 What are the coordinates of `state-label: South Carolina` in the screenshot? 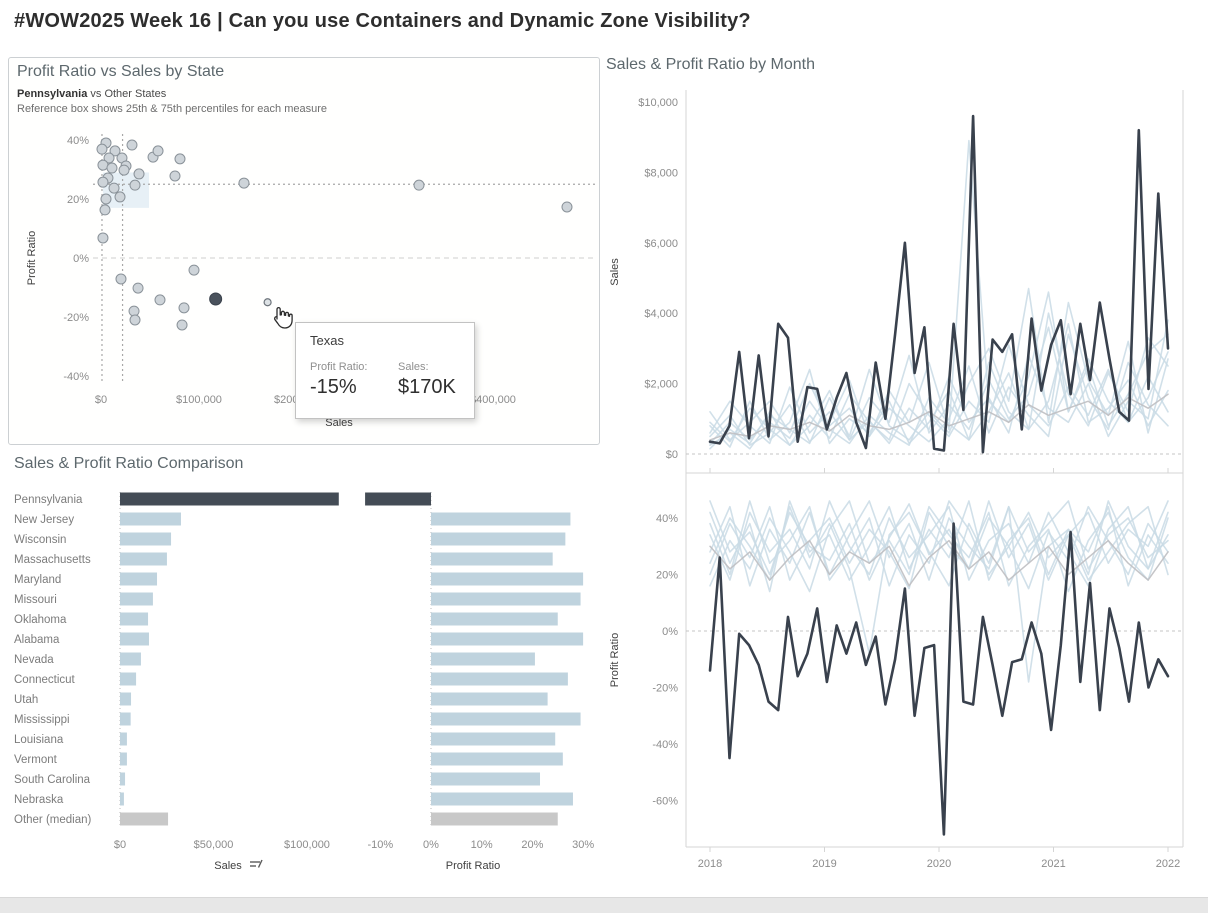 It's located at (52, 780).